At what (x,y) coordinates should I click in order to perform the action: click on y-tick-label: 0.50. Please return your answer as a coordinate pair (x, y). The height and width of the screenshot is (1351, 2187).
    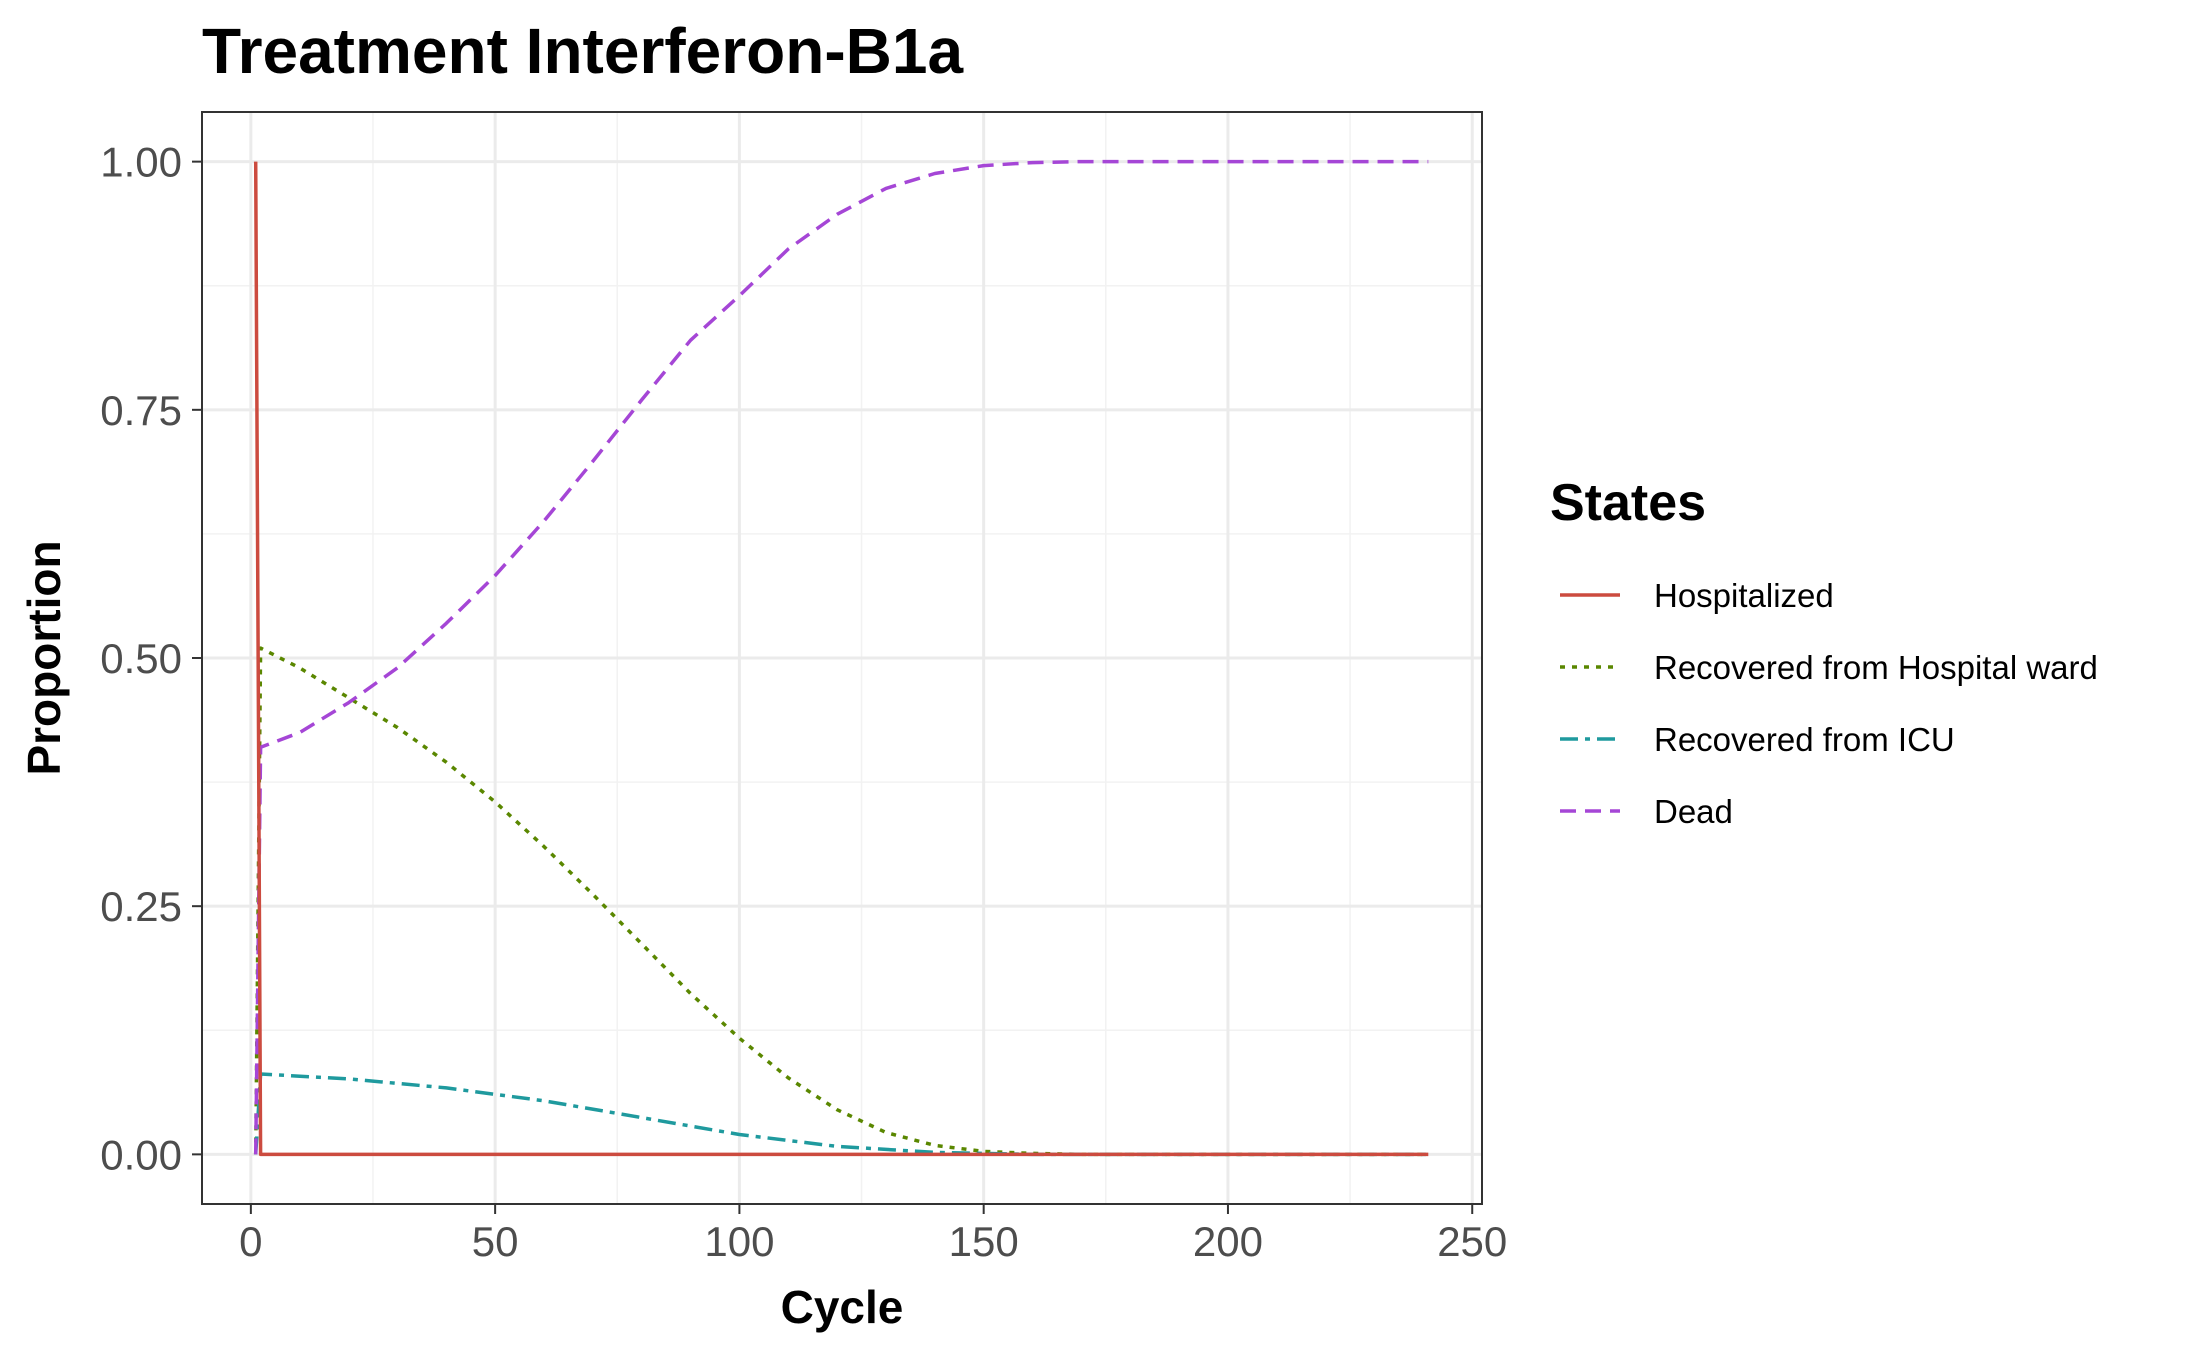
    Looking at the image, I should click on (141, 658).